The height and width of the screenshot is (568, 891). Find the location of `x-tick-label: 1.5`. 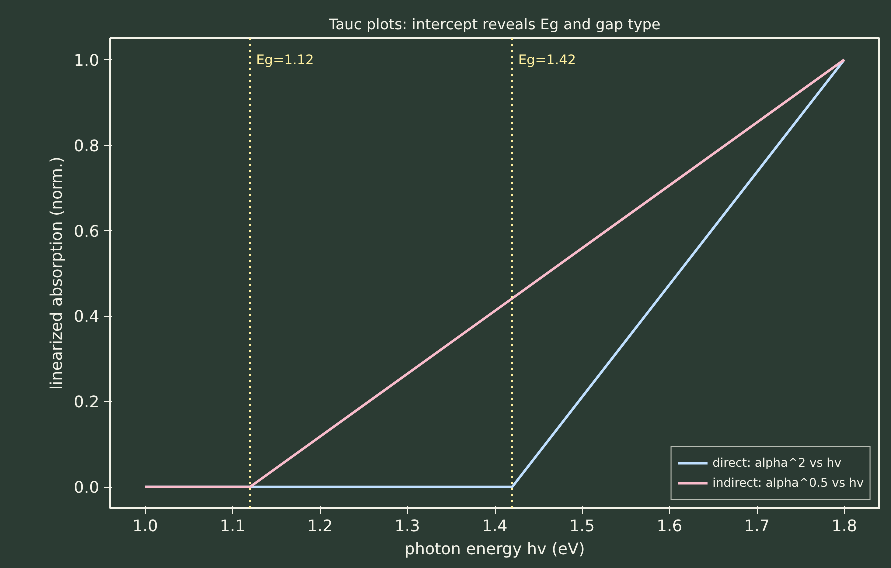

x-tick-label: 1.5 is located at coordinates (583, 526).